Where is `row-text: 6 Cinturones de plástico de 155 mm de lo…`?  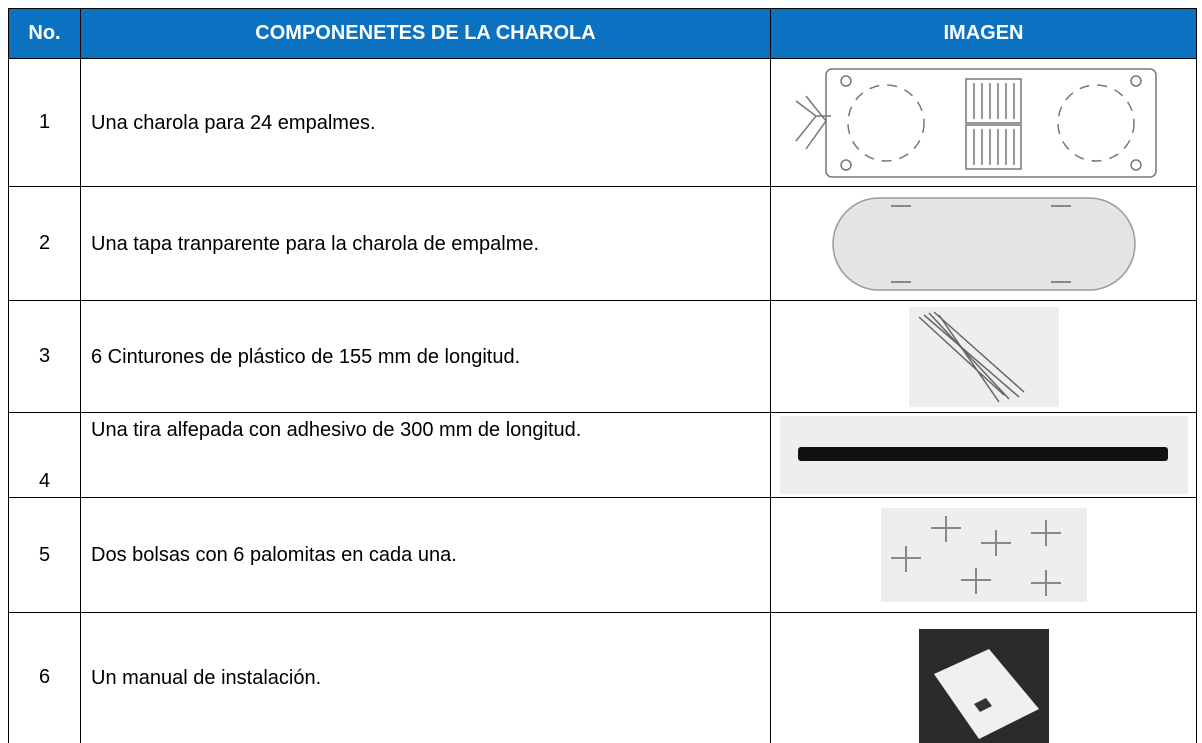 row-text: 6 Cinturones de plástico de 155 mm de lo… is located at coordinates (425, 356).